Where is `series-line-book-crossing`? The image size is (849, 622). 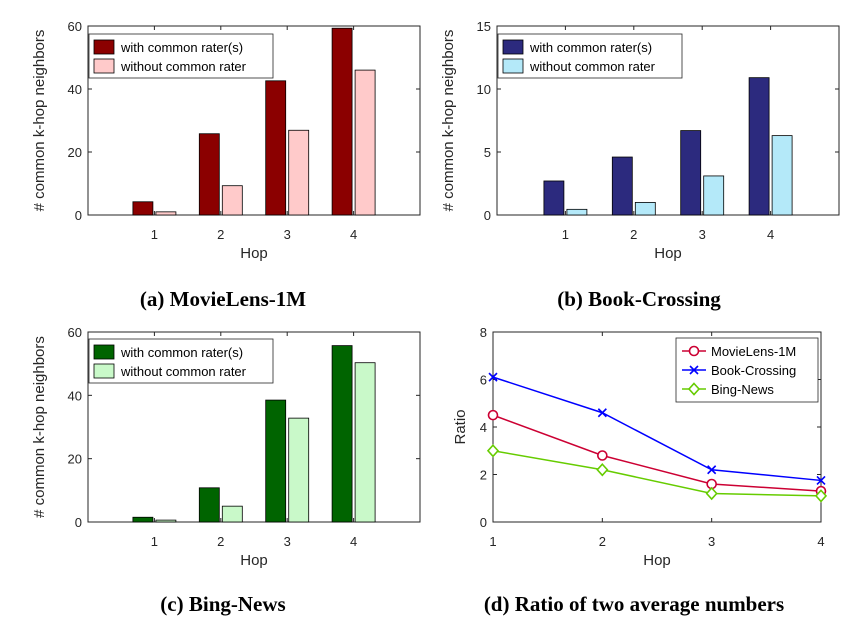 series-line-book-crossing is located at coordinates (657, 429).